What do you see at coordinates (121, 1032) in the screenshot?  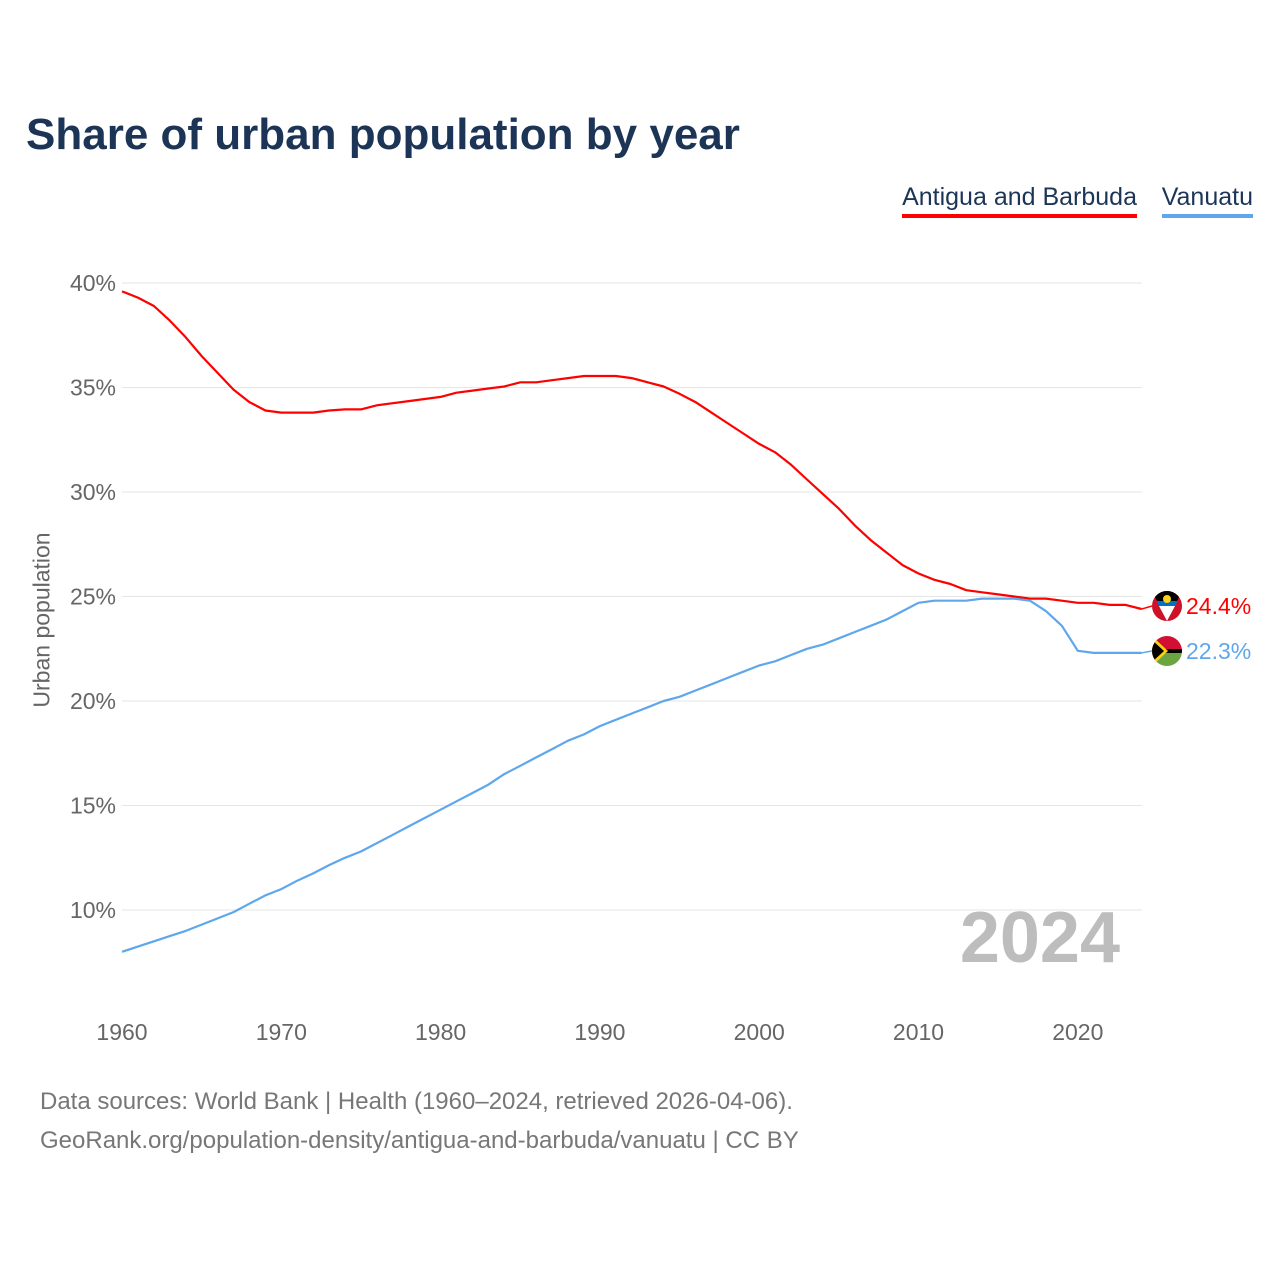 I see `x-tick-label: 1960` at bounding box center [121, 1032].